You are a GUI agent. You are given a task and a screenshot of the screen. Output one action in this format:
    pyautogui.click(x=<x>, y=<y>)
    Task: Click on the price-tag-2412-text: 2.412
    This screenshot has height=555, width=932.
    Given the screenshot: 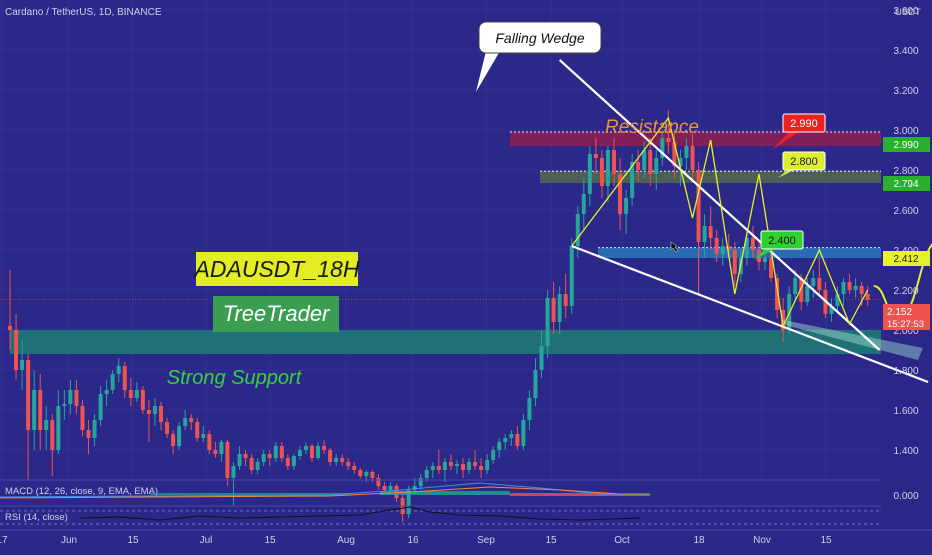 What is the action you would take?
    pyautogui.click(x=905, y=259)
    